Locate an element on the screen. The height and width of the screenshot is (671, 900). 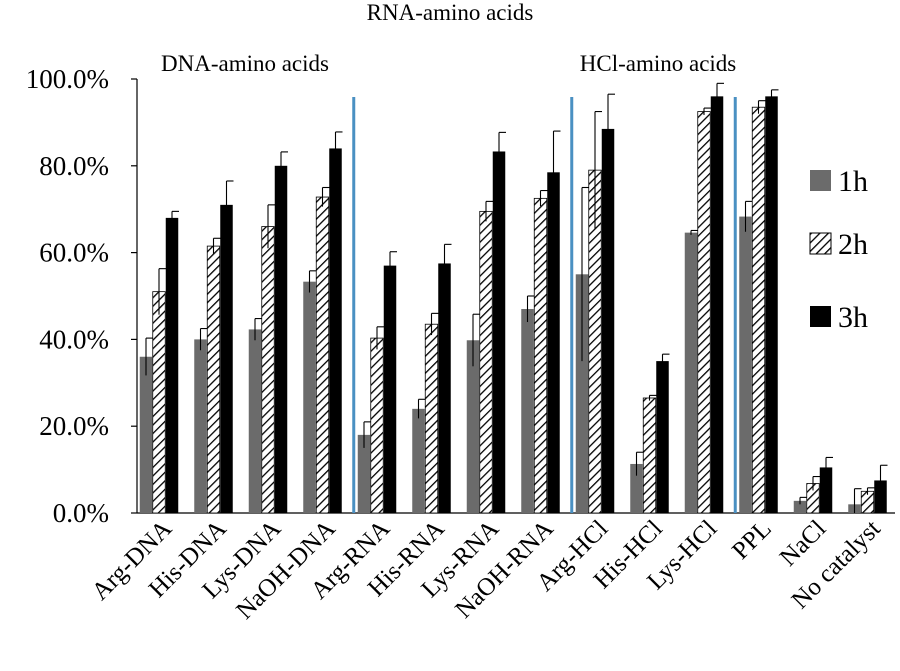
bar-2h-lys-rna is located at coordinates (486, 362).